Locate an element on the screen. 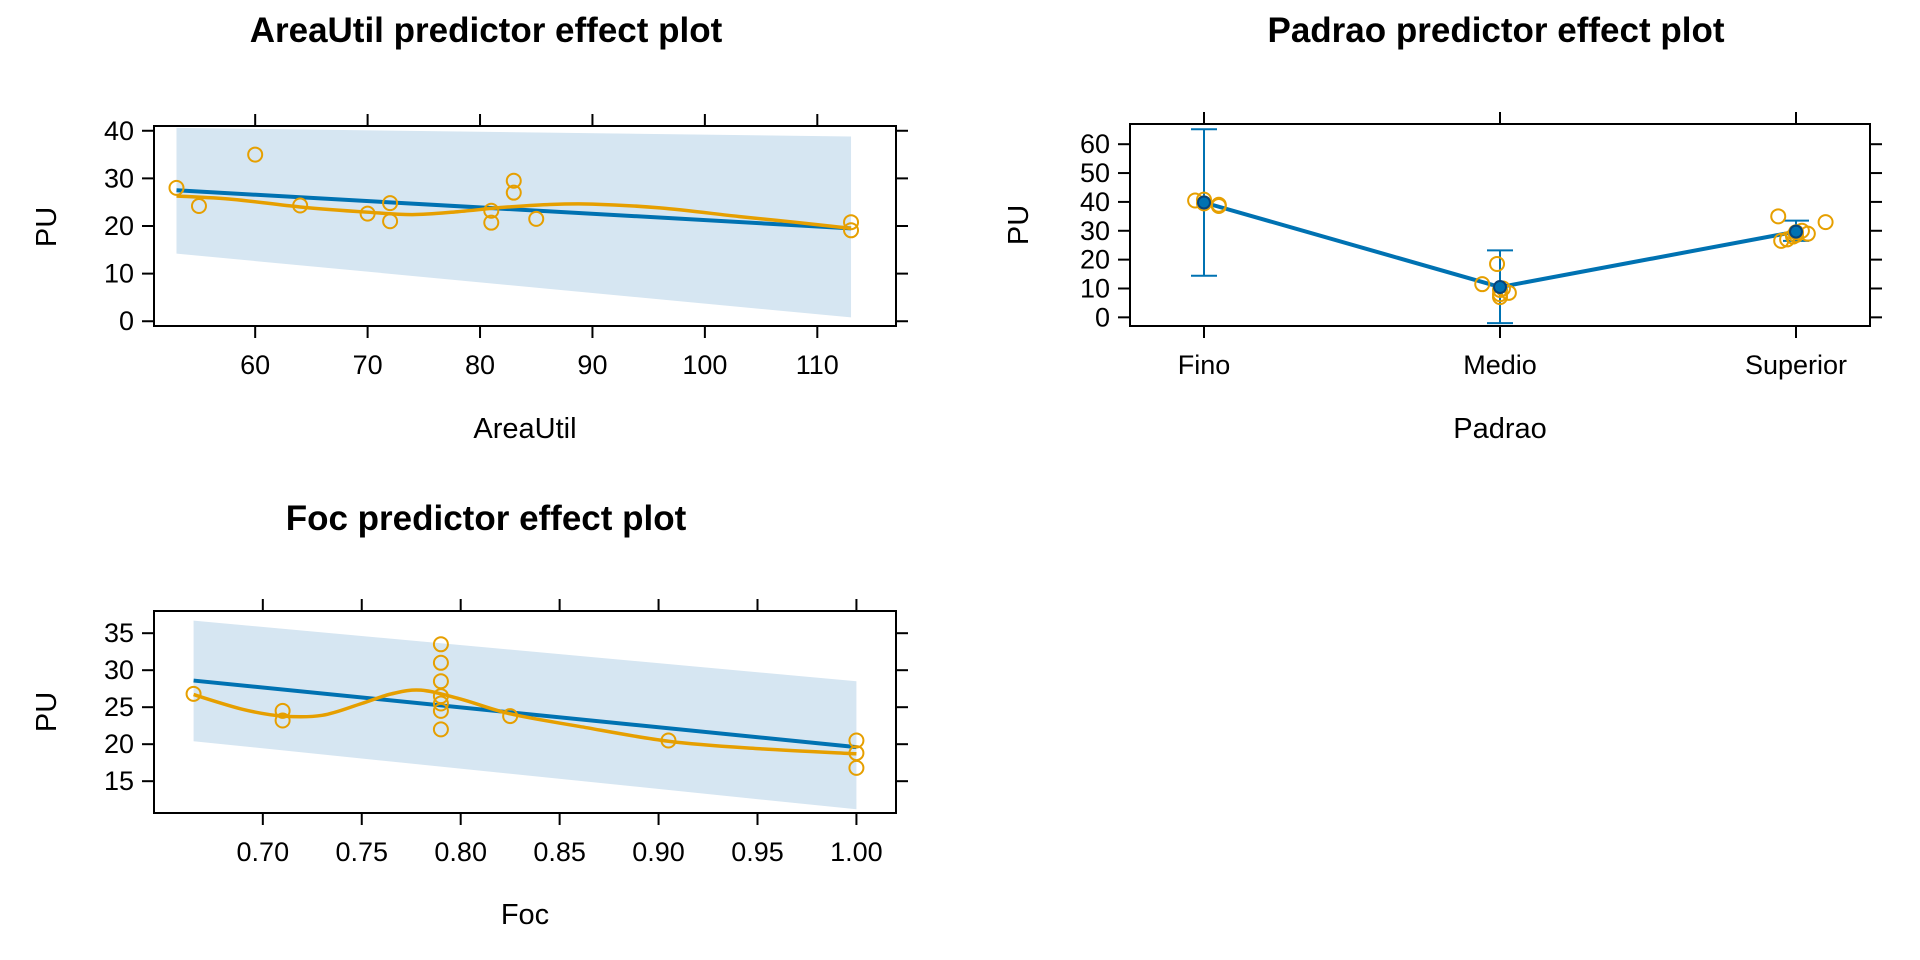  foc-y-axis-label: PU is located at coordinates (47, 712).